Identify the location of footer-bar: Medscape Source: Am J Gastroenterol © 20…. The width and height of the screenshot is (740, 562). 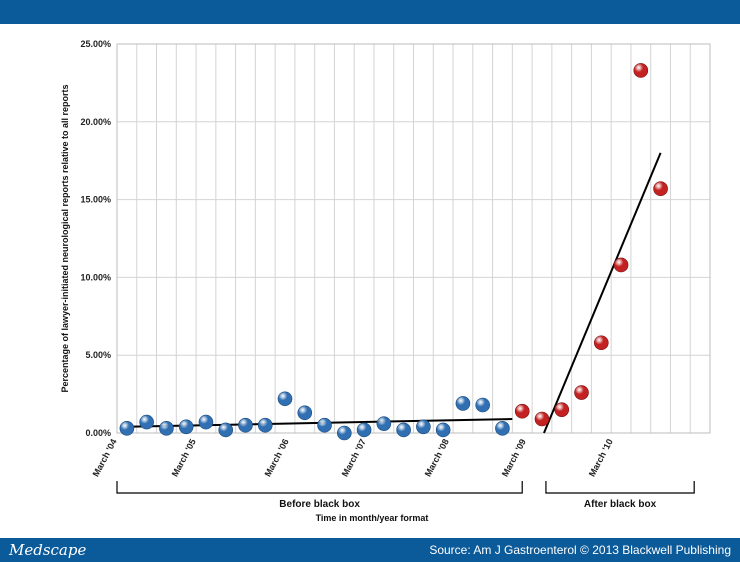
(370, 550).